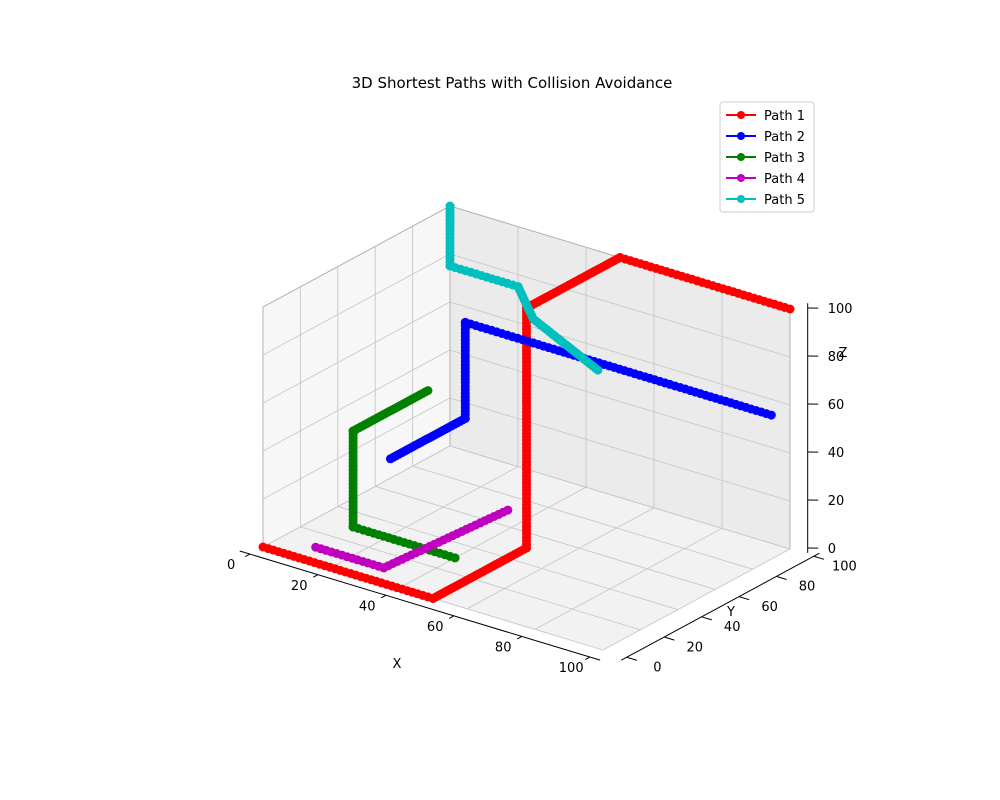 The width and height of the screenshot is (1000, 800). What do you see at coordinates (836, 357) in the screenshot?
I see `z-tick-label: 80` at bounding box center [836, 357].